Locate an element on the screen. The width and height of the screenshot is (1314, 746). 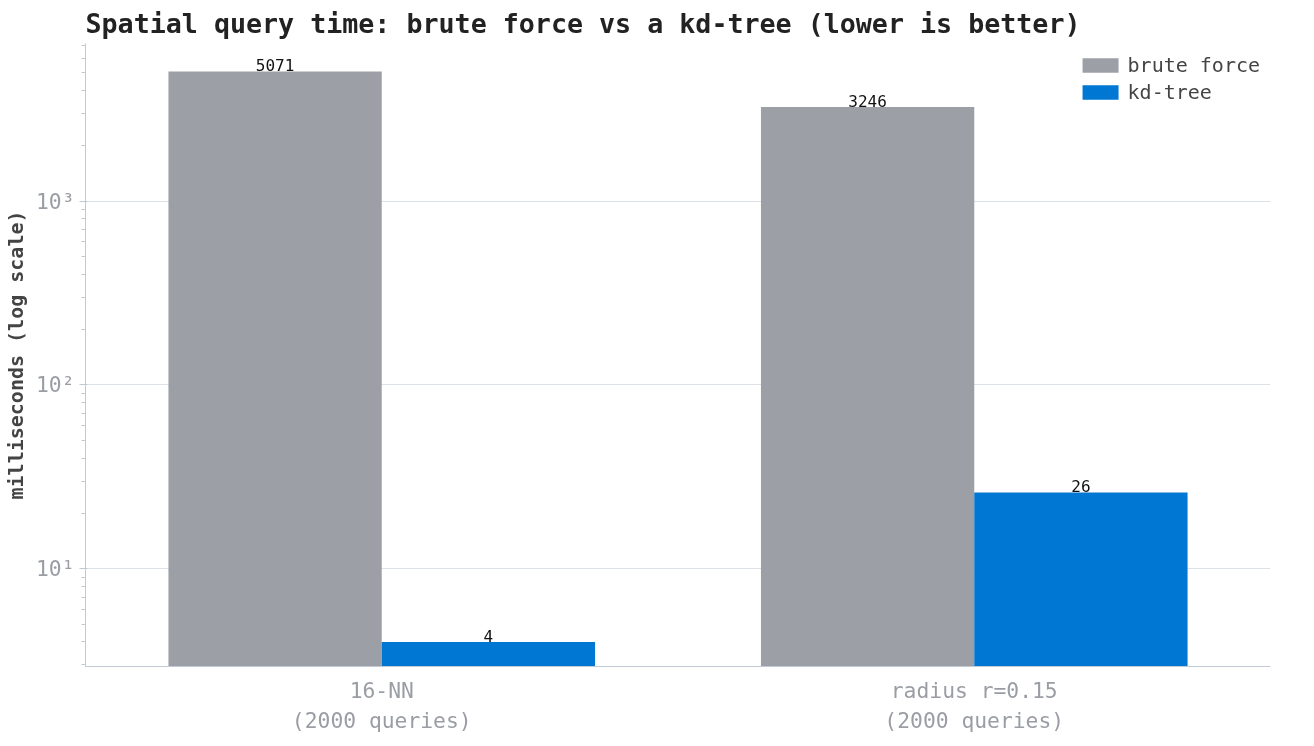
data-label: 26 is located at coordinates (1081, 487).